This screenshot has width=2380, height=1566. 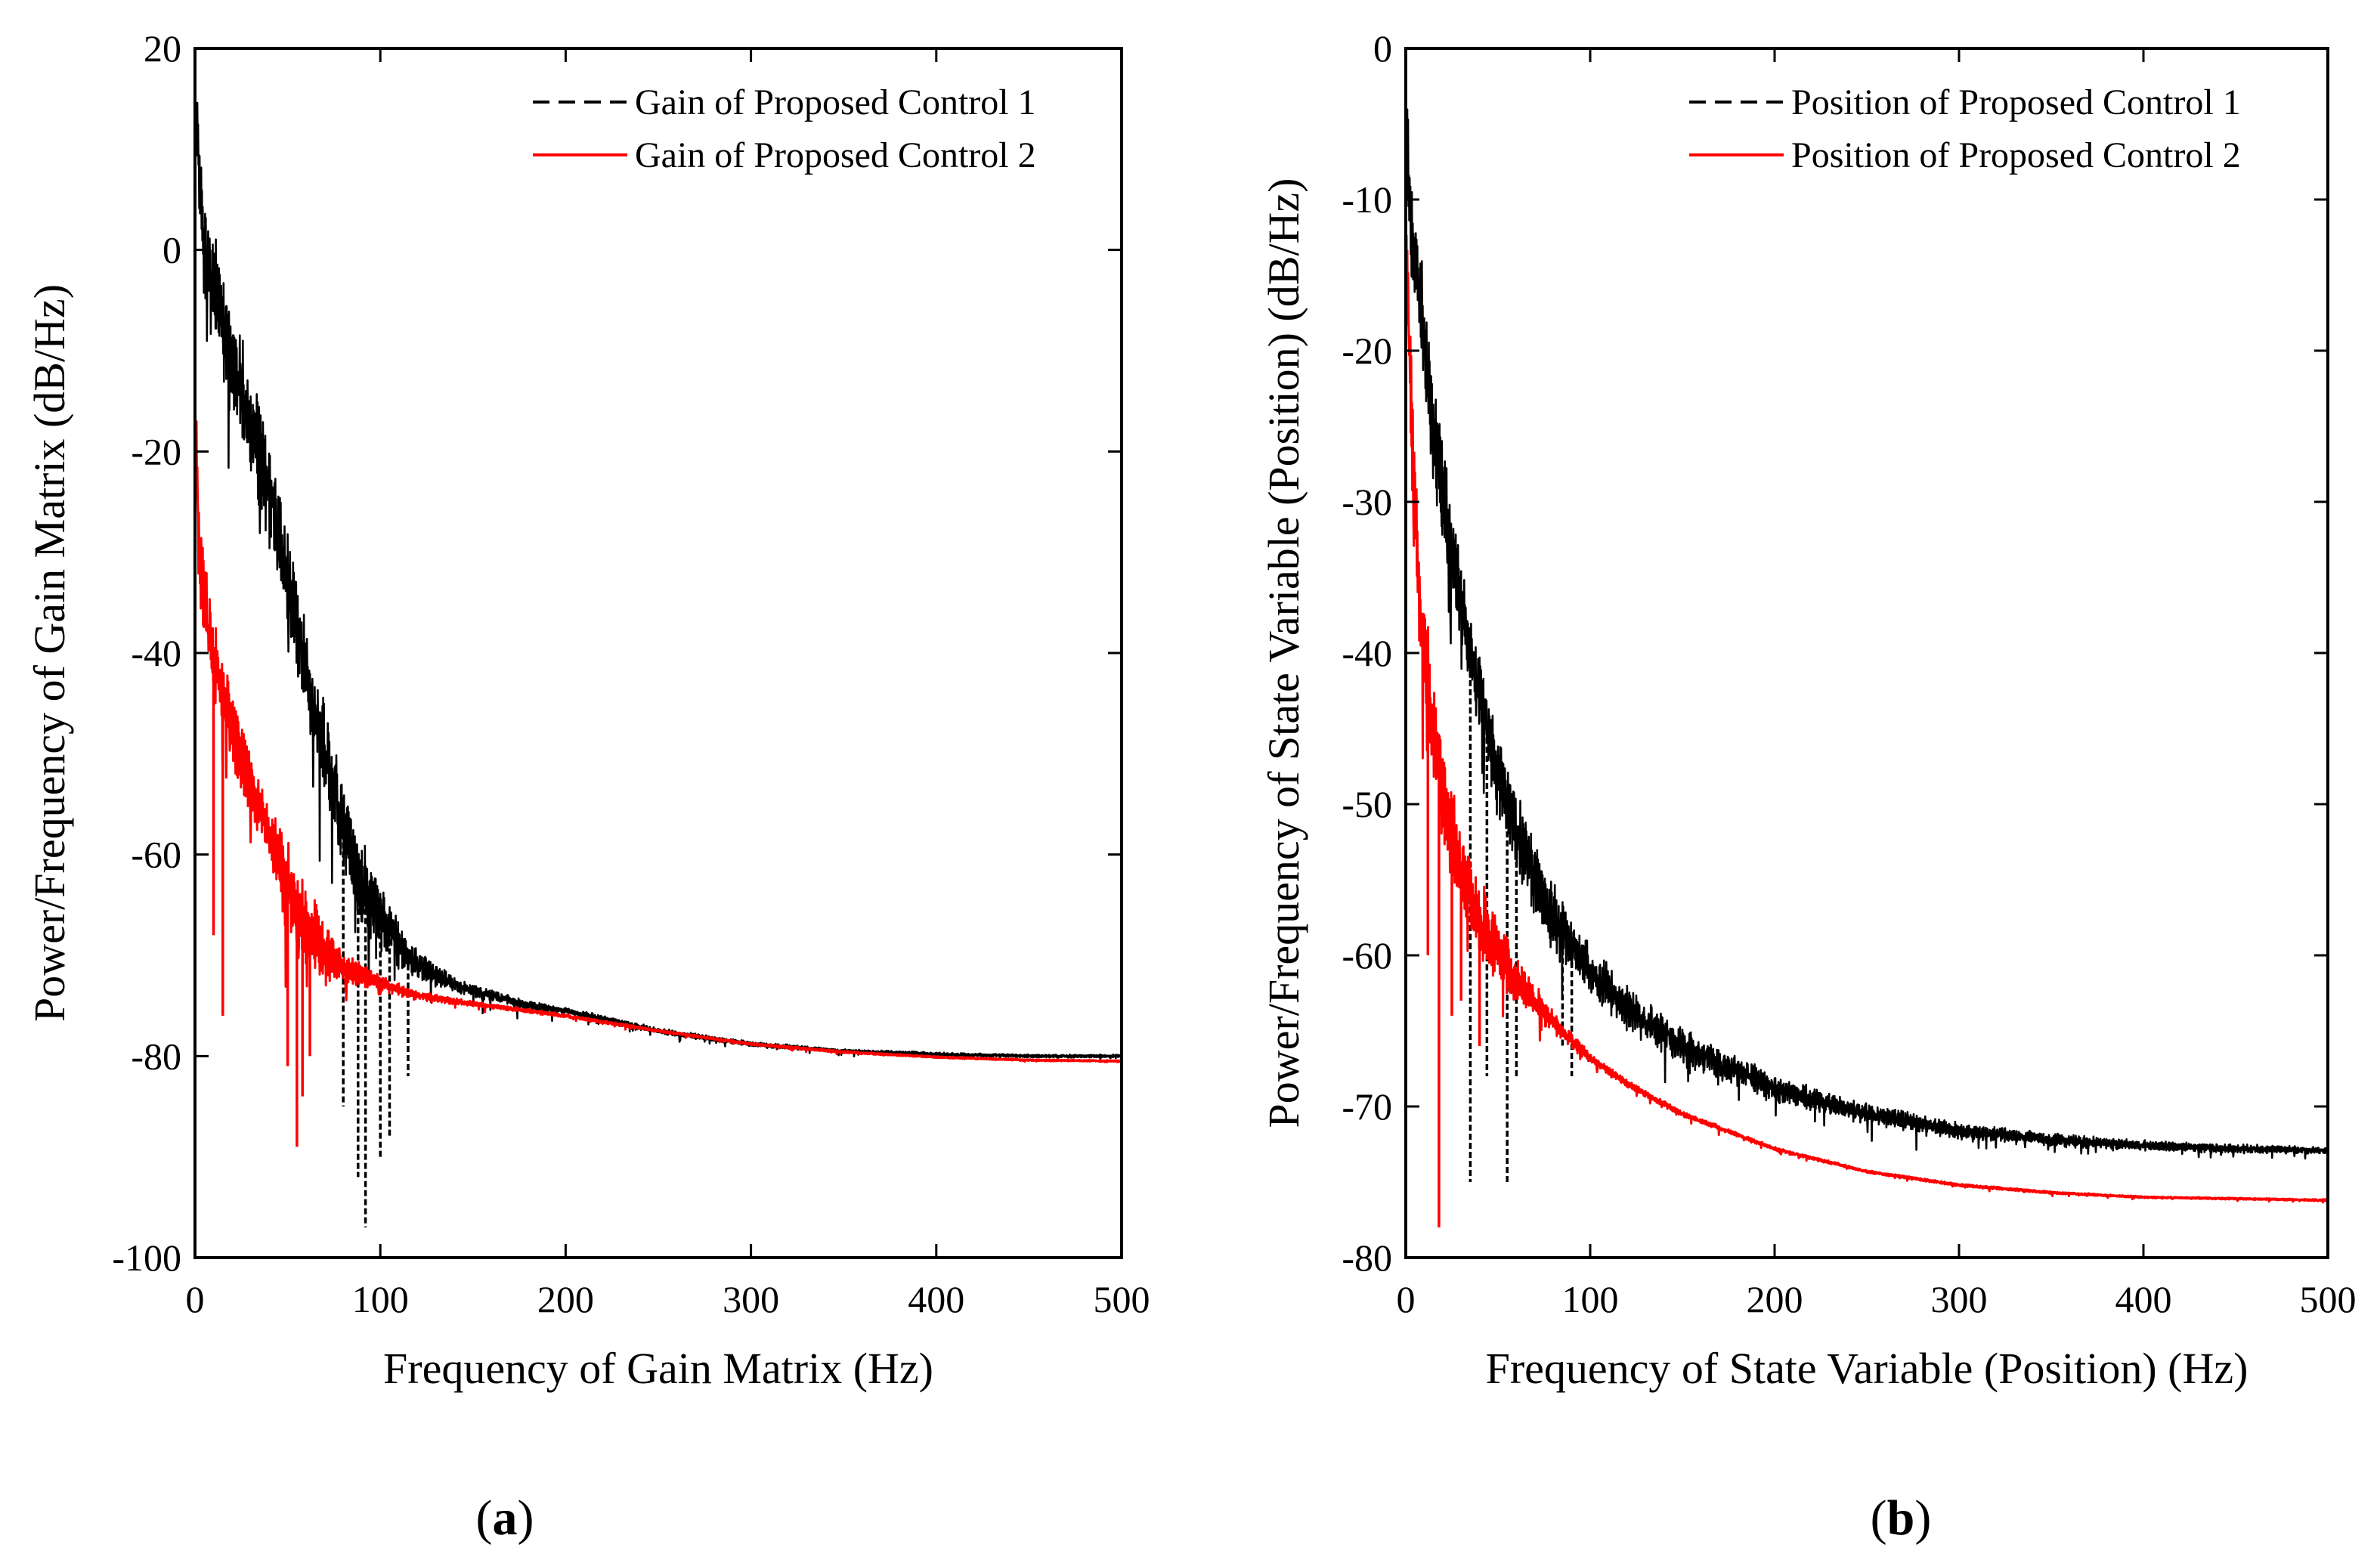 I want to click on panel-a-label: (a), so click(x=505, y=1518).